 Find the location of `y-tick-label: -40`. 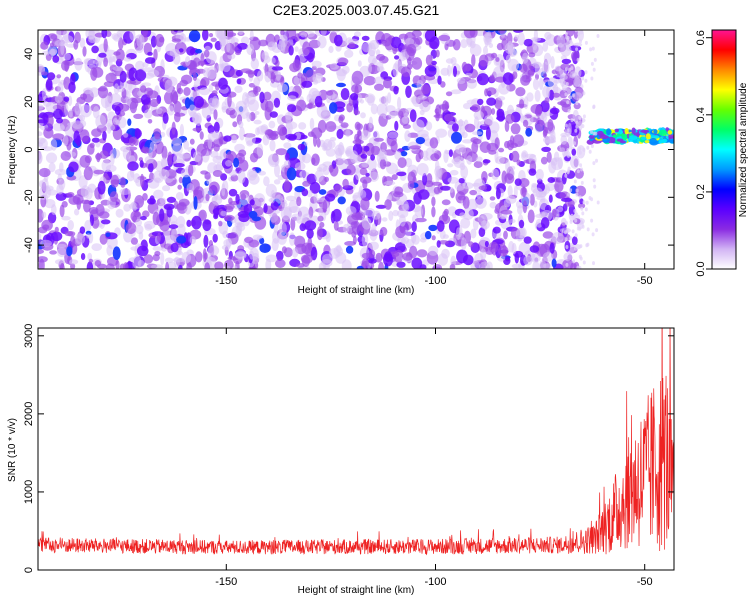

y-tick-label: -40 is located at coordinates (29, 245).